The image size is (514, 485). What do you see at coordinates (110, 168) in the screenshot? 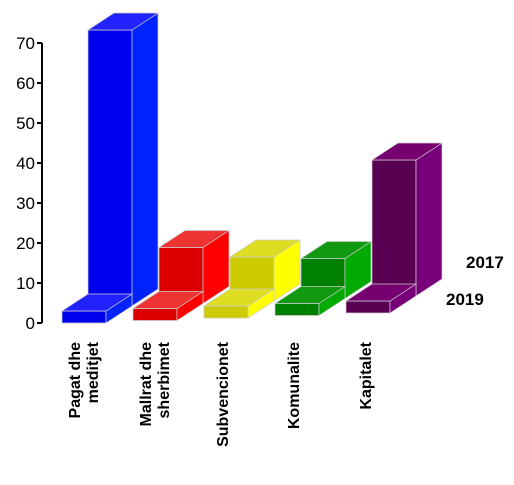
I see `bar-2017-0-front` at bounding box center [110, 168].